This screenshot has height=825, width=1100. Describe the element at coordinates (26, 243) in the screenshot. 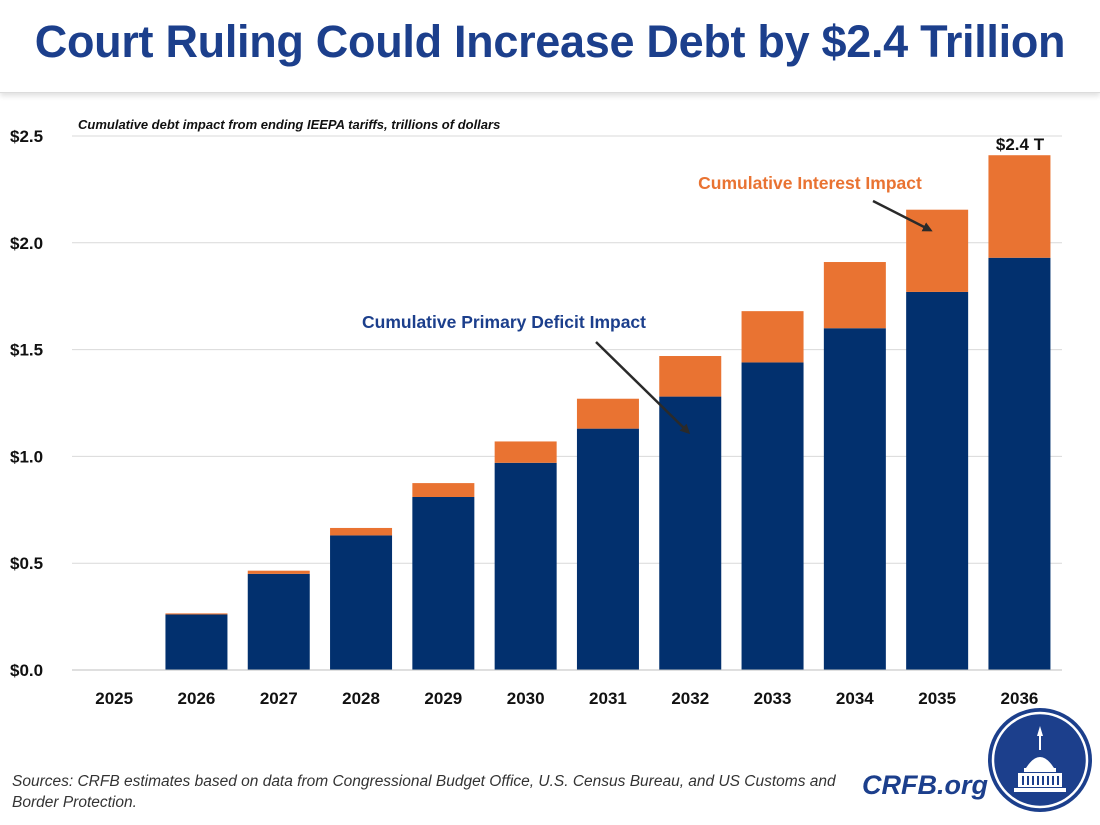

I see `y-tick-label: $2.0` at that location.